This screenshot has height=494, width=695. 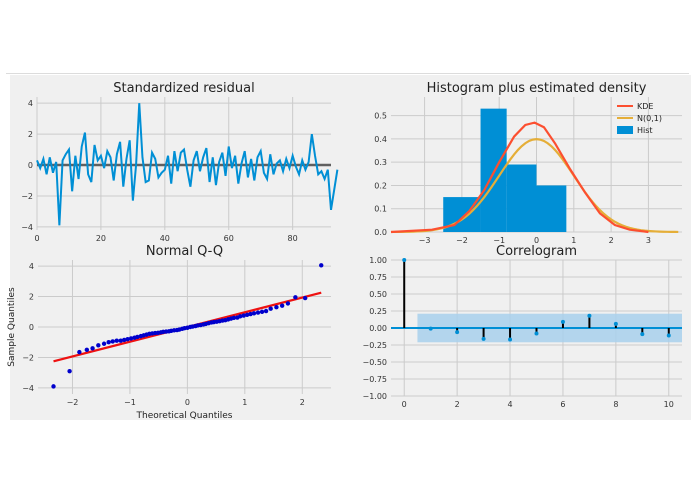 What do you see at coordinates (615, 404) in the screenshot?
I see `x-tick-label: 8` at bounding box center [615, 404].